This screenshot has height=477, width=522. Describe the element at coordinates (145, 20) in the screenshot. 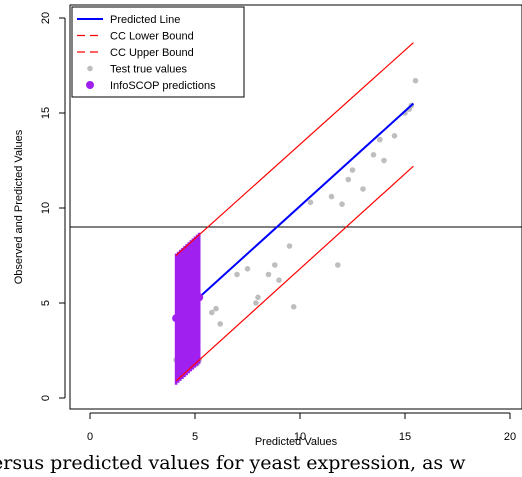

I see `legend-predicted-line-label: Predicted Line` at that location.